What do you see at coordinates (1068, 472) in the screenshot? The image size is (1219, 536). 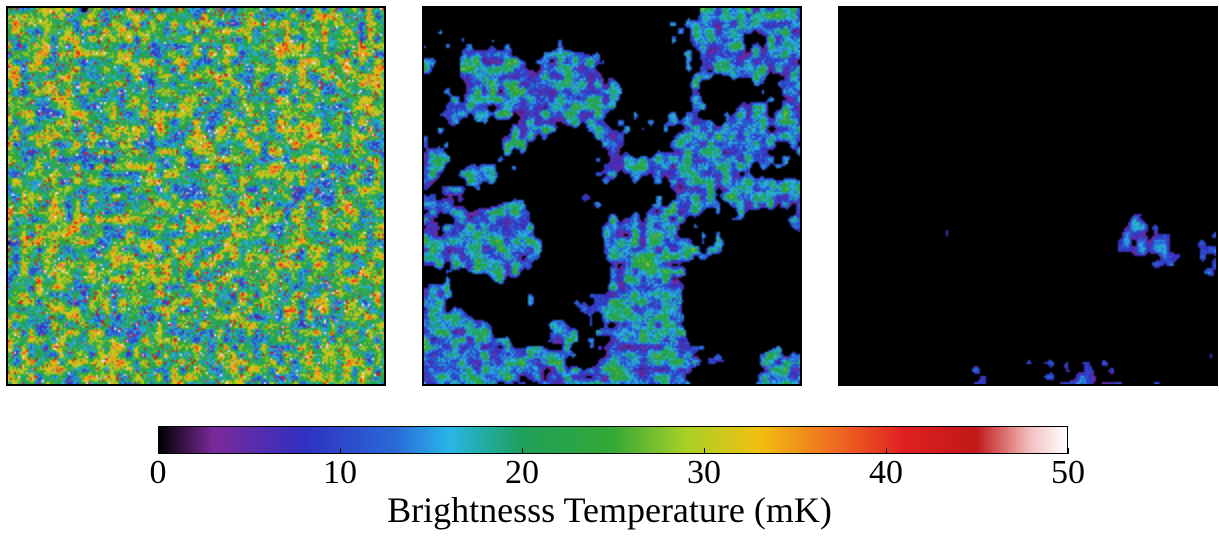 I see `colorbar-tick-label: 50` at bounding box center [1068, 472].